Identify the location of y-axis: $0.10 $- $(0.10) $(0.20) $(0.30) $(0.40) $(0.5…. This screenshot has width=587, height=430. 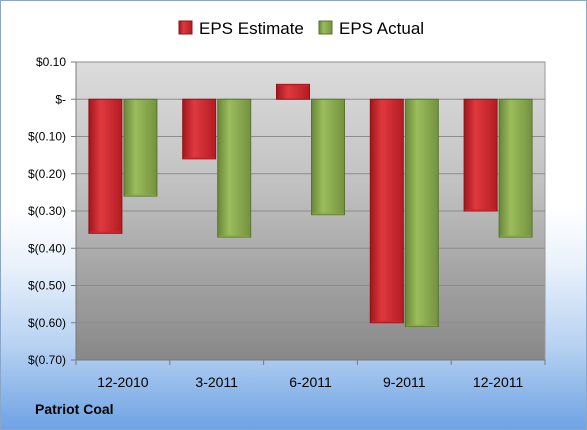
(52, 211).